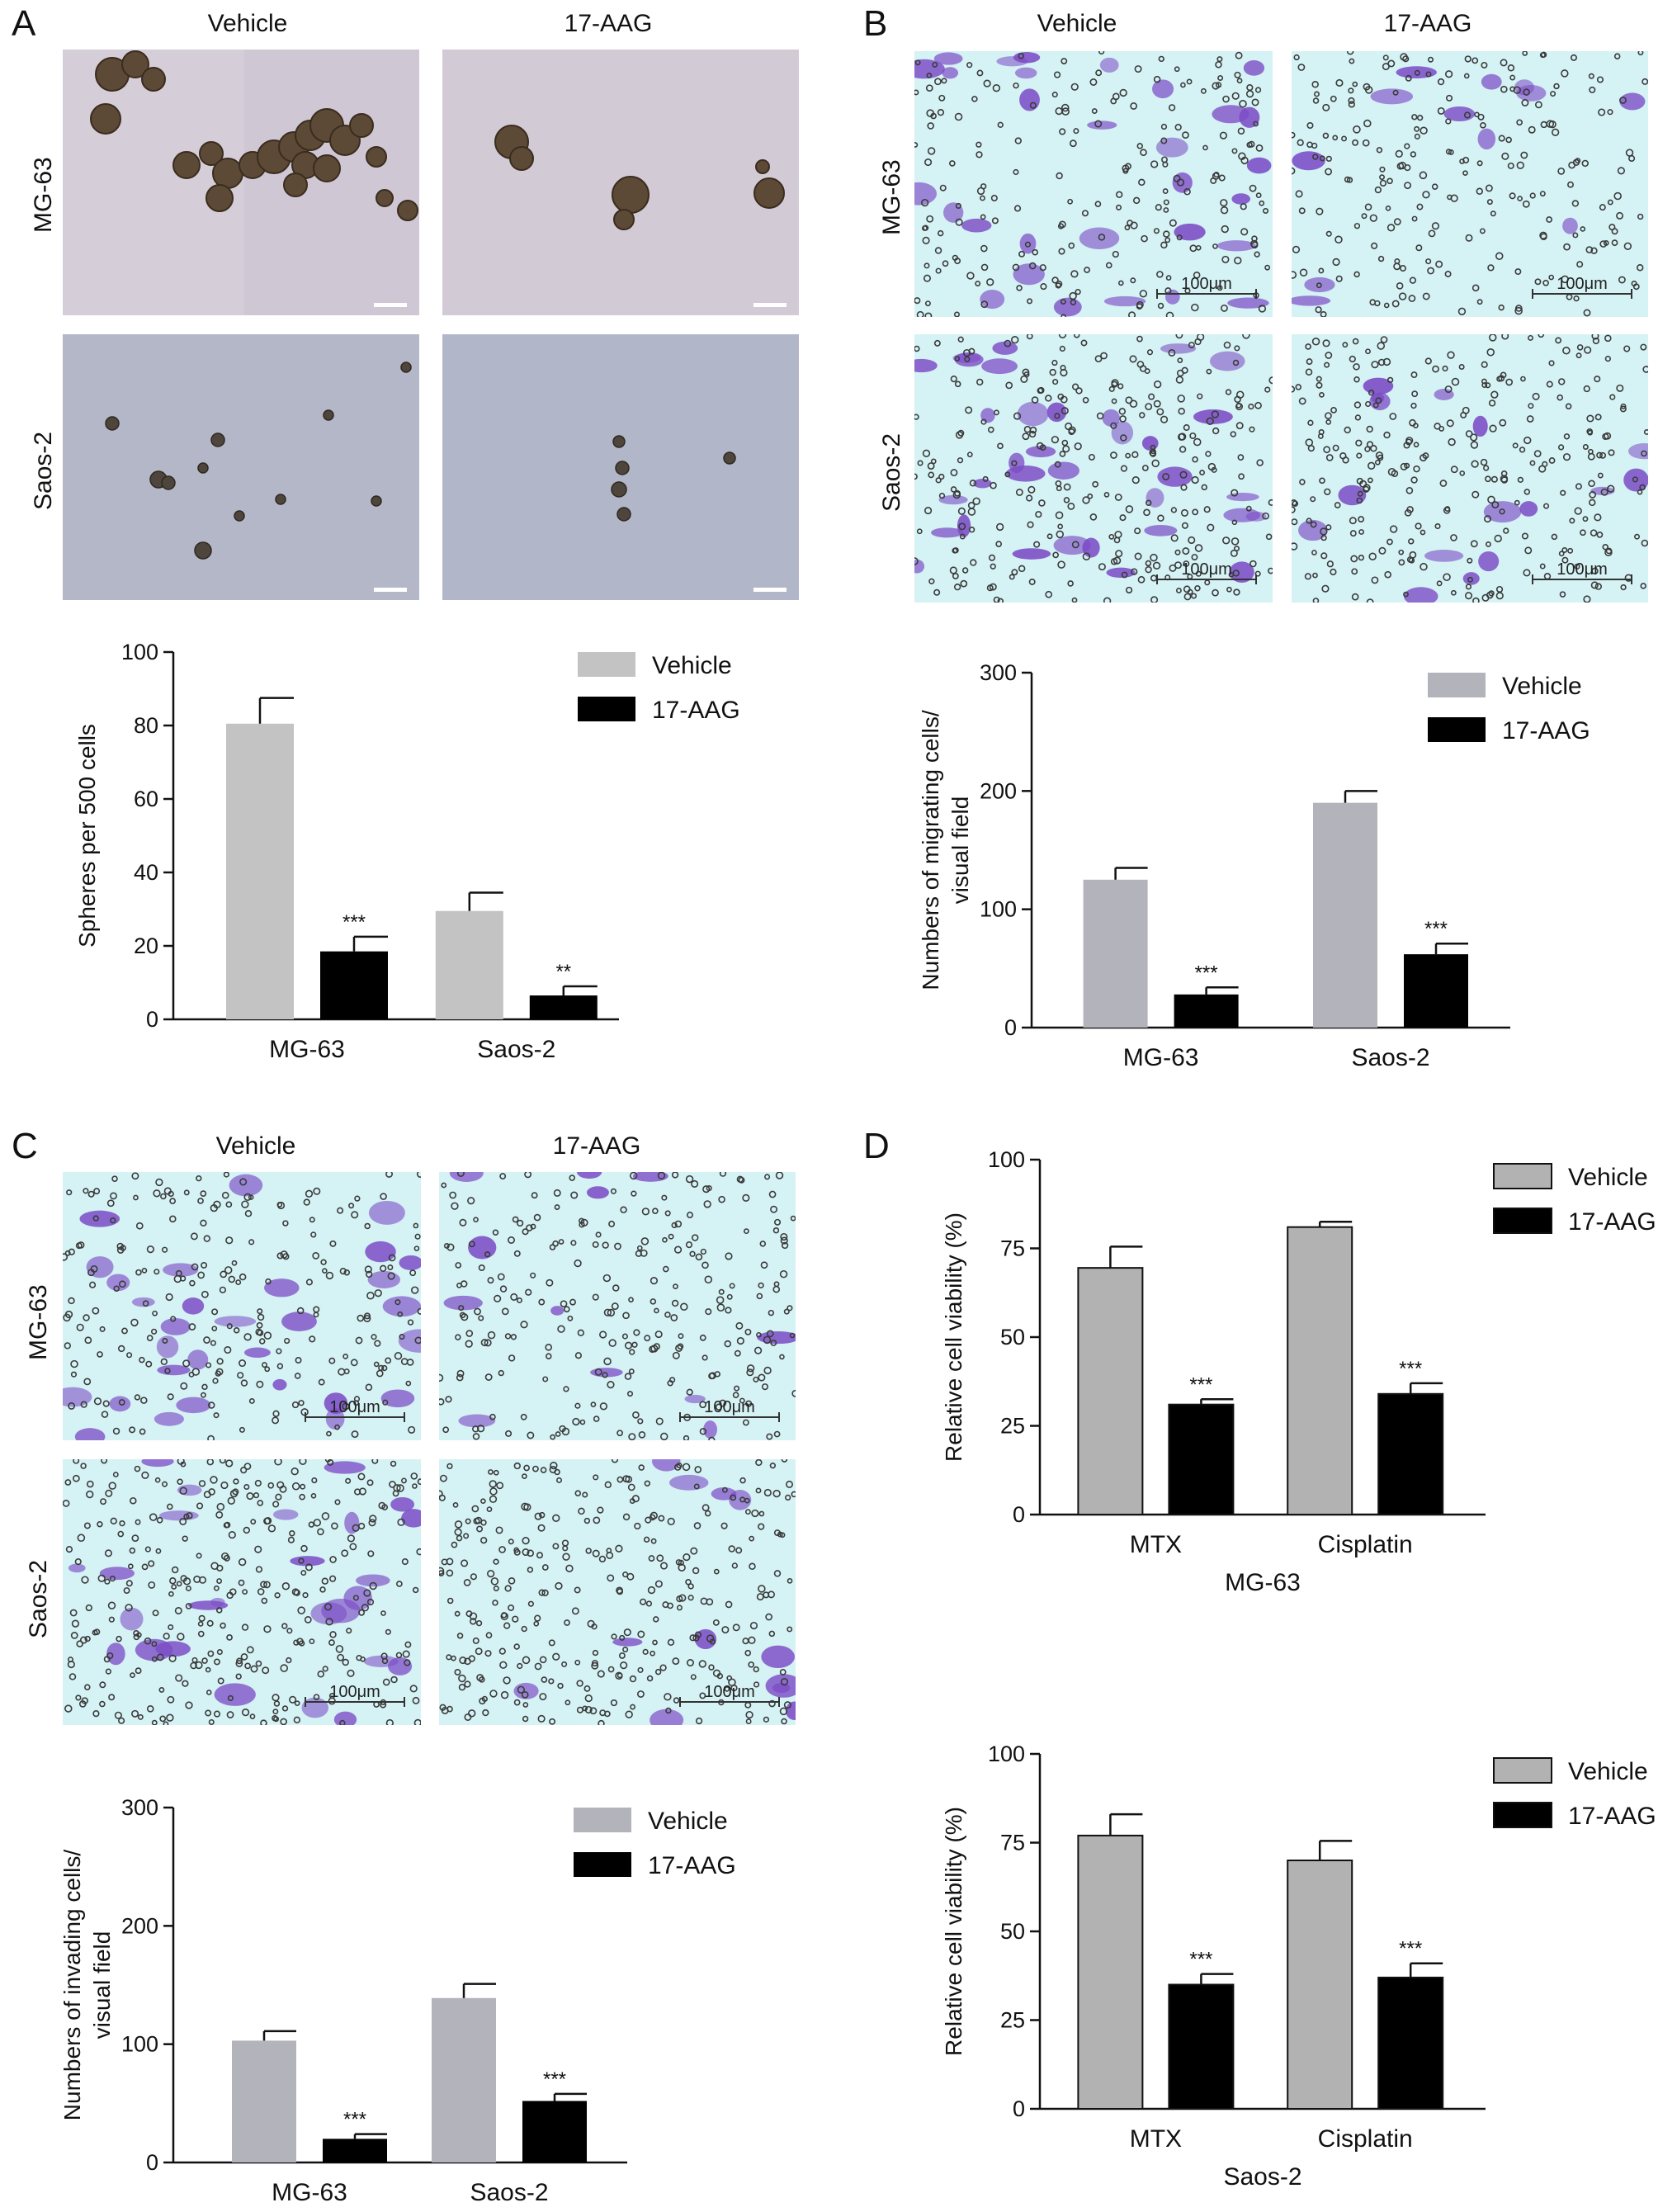  I want to click on panel-b-column-17aag: 17-AAG, so click(1427, 23).